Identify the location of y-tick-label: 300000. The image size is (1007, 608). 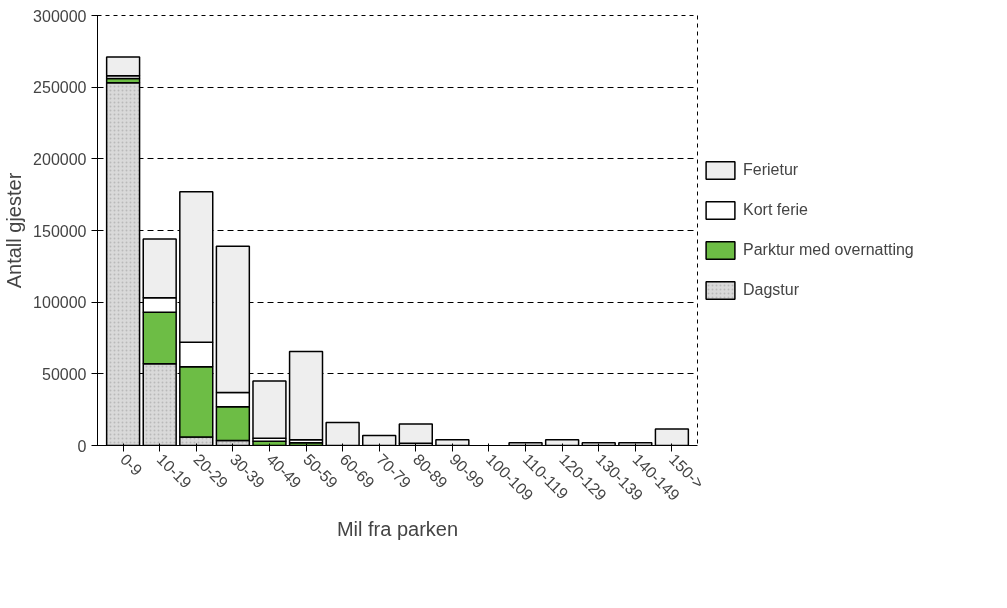
(60, 16).